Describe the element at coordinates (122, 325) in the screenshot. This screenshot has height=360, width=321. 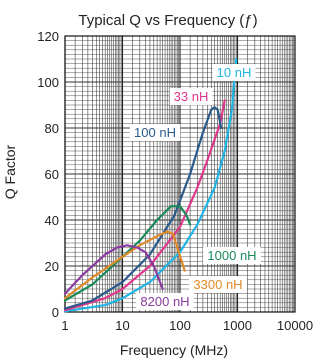
I see `x-tick-label: 10` at that location.